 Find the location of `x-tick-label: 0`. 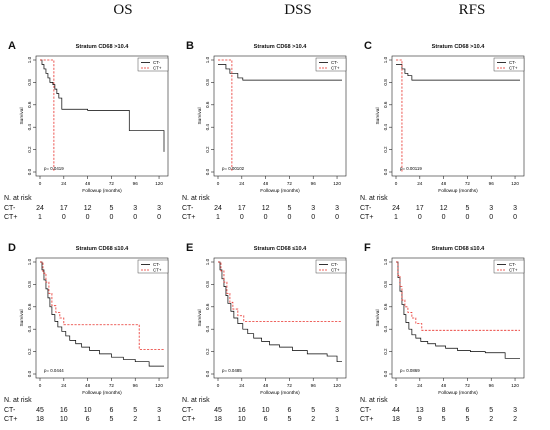

x-tick-label: 0 is located at coordinates (396, 385).